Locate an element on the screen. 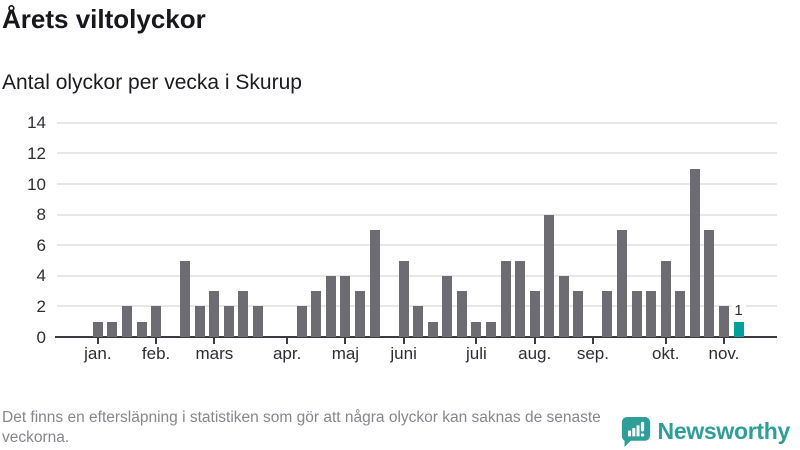 The width and height of the screenshot is (800, 450). chart-subtitle: Antal olyckor per vecka i Skurup is located at coordinates (152, 82).